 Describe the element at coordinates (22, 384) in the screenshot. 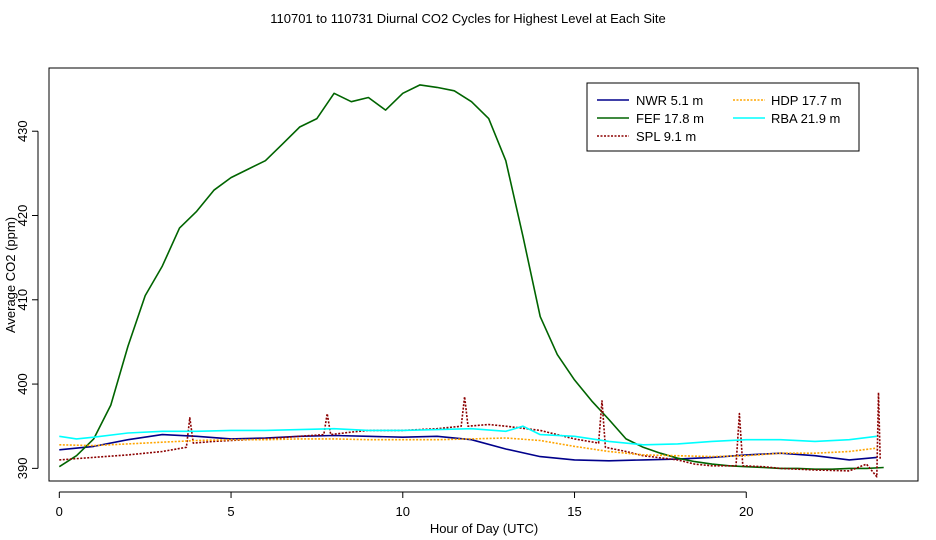

I see `y-tick-label: 400` at that location.